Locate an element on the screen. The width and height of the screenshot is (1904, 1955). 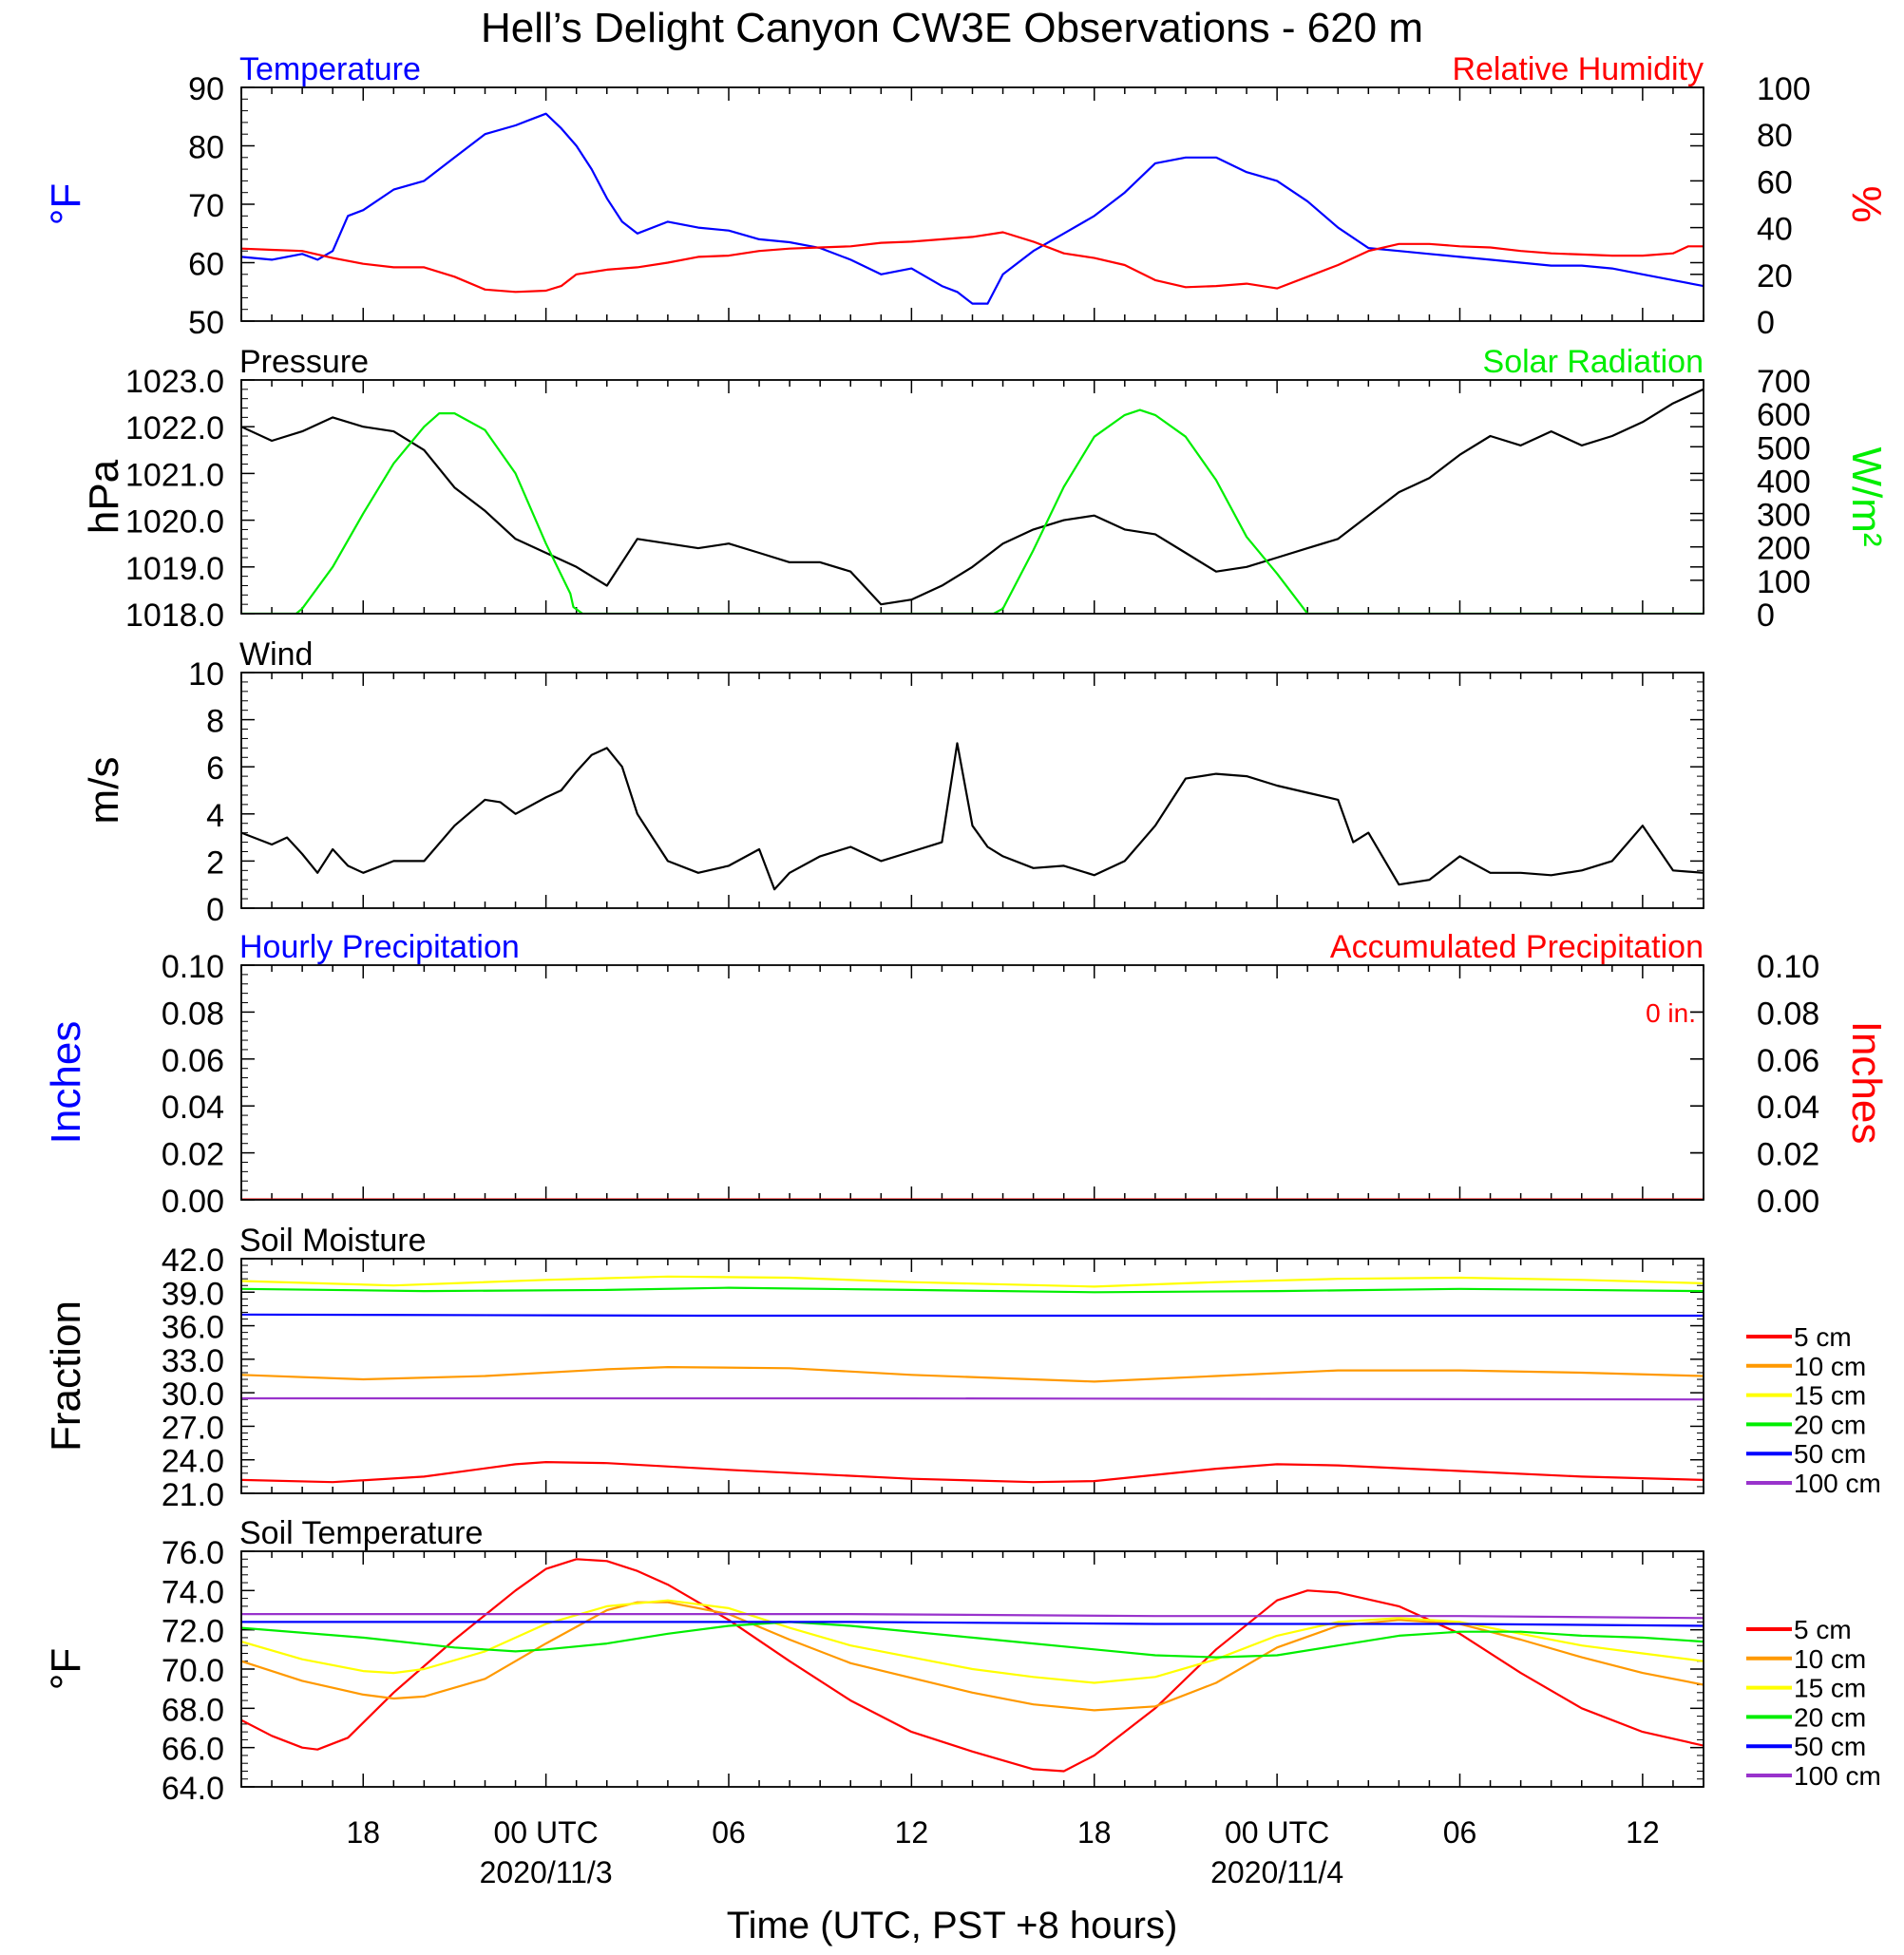
x-date-label: 2020/11/3 is located at coordinates (547, 1872).